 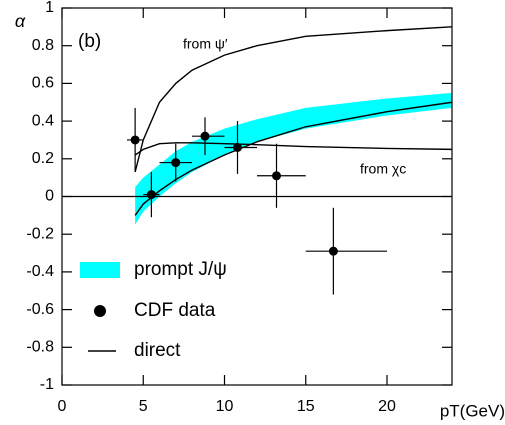 I want to click on y-tick-label: 1, so click(x=49, y=8).